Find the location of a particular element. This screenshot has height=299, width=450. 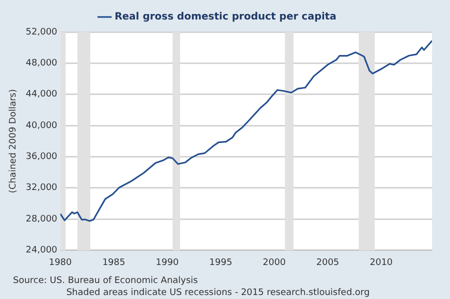

x-tick-label: 1990 is located at coordinates (167, 263).